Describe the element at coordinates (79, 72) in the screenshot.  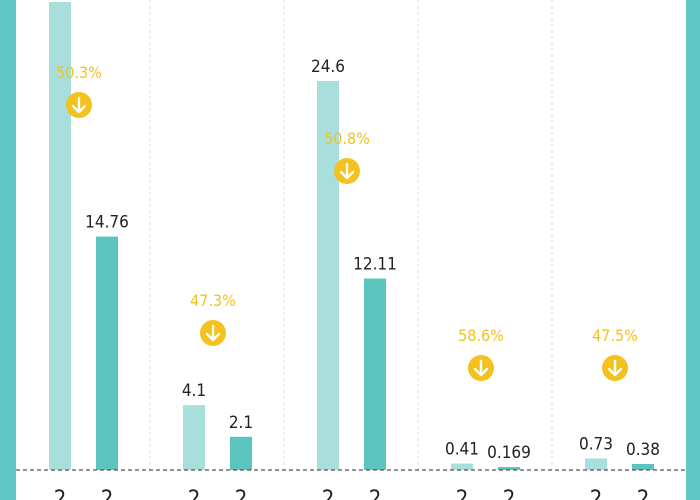
I see `change-percent-label: 50.3%` at that location.